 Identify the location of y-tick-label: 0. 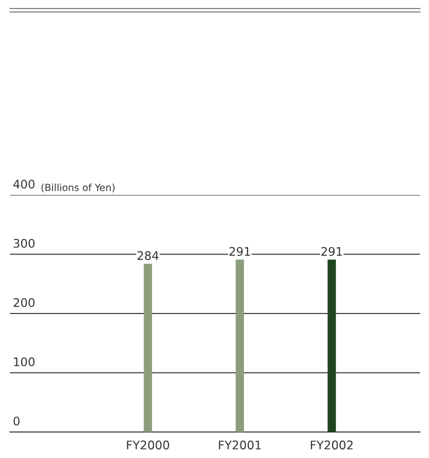
(17, 421).